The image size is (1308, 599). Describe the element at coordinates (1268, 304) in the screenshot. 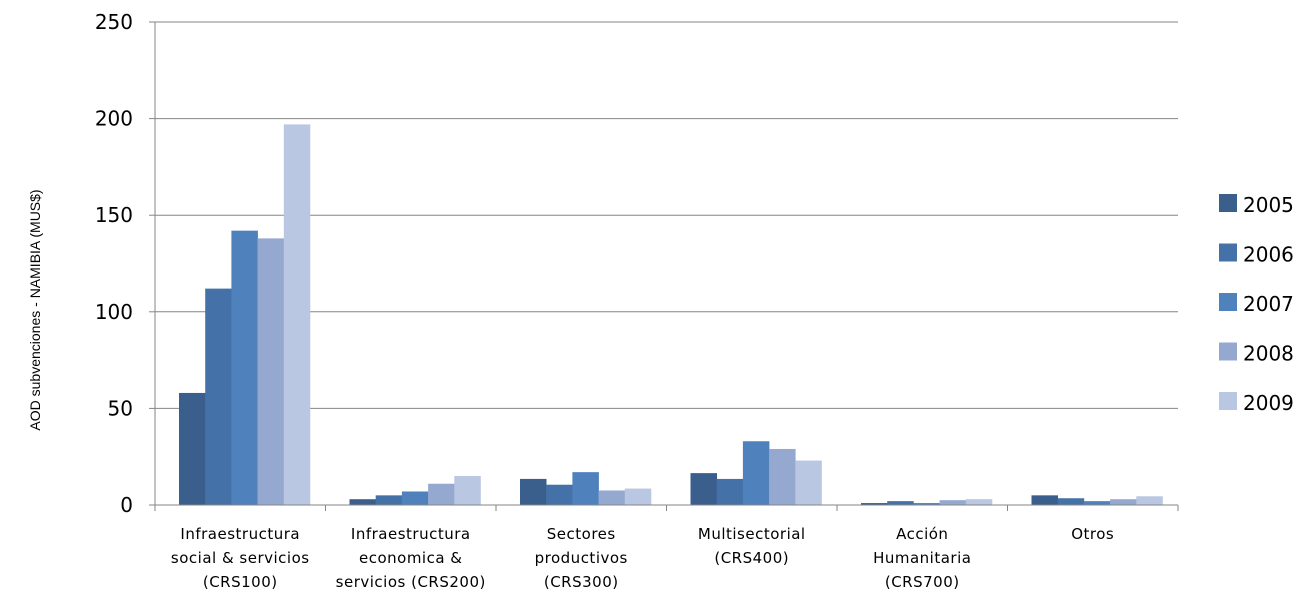

I see `legend-label-2007: 2007` at that location.